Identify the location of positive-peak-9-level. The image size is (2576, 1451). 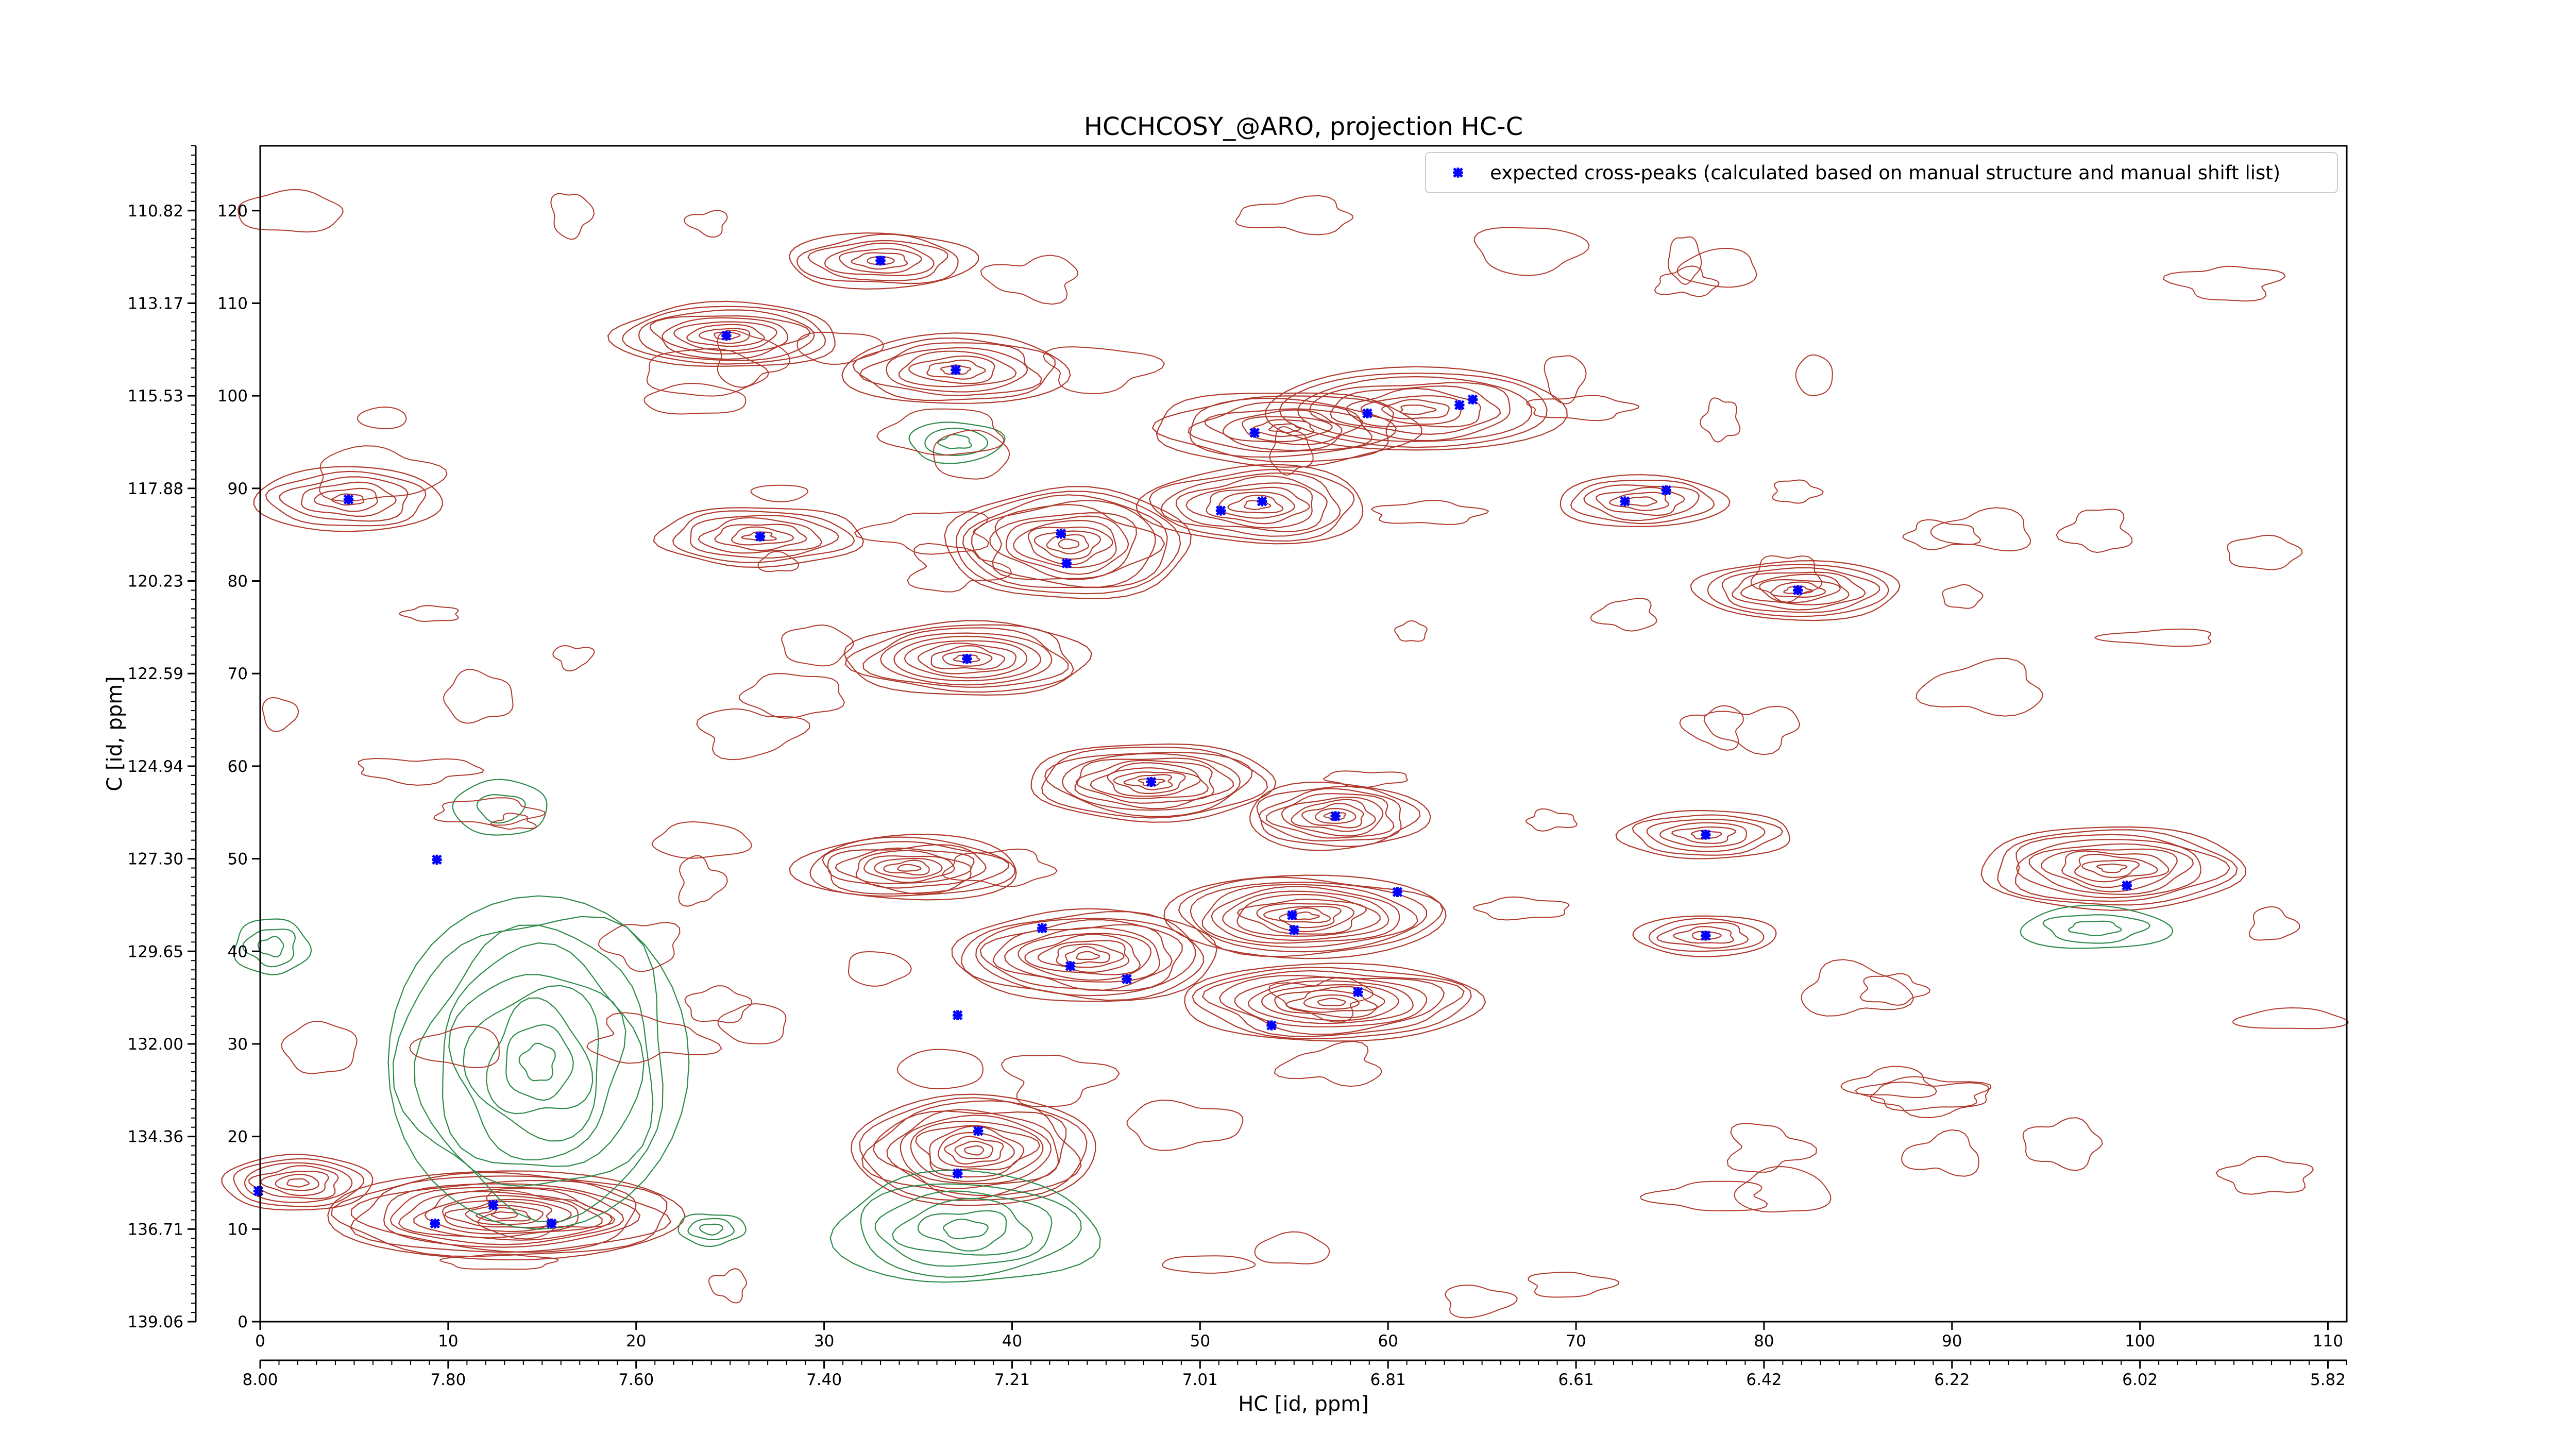
(1280, 427).